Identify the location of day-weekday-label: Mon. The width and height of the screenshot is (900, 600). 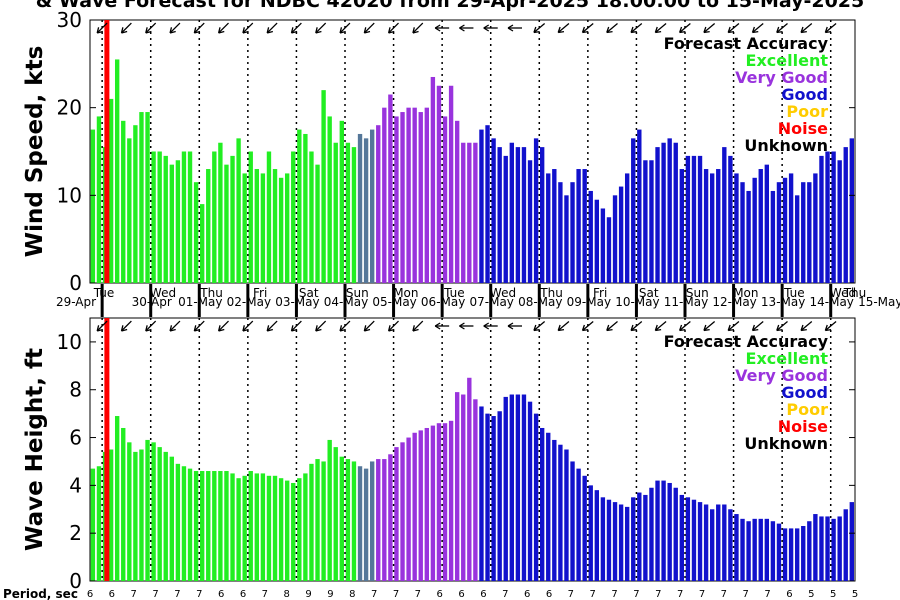
(745, 293).